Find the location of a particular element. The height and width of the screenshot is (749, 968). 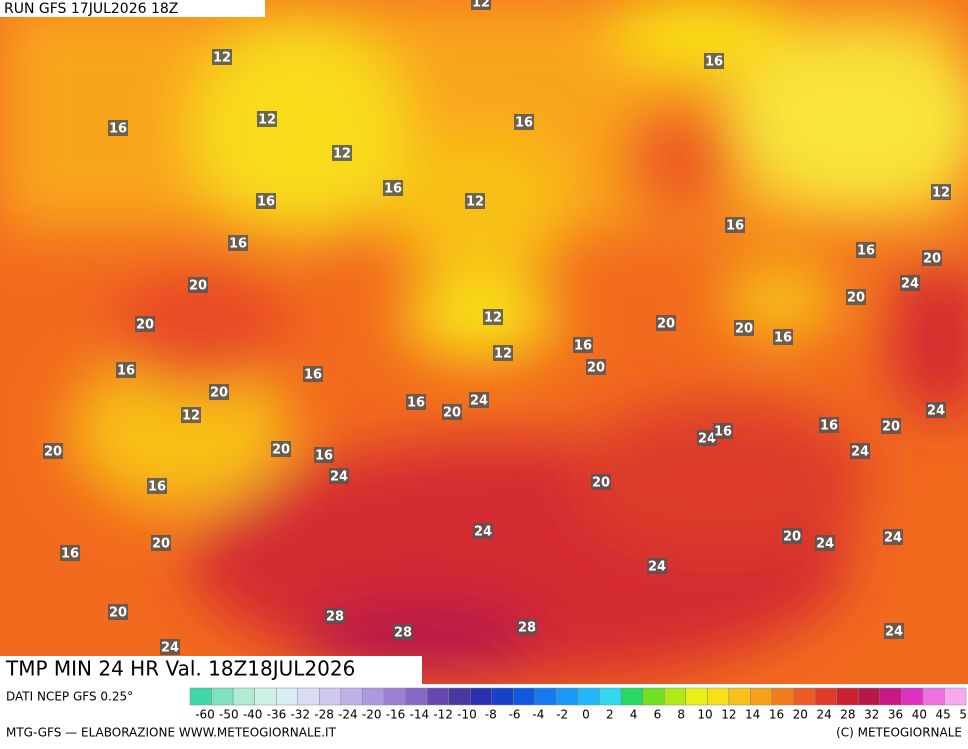

legend-label: 36 is located at coordinates (895, 715).